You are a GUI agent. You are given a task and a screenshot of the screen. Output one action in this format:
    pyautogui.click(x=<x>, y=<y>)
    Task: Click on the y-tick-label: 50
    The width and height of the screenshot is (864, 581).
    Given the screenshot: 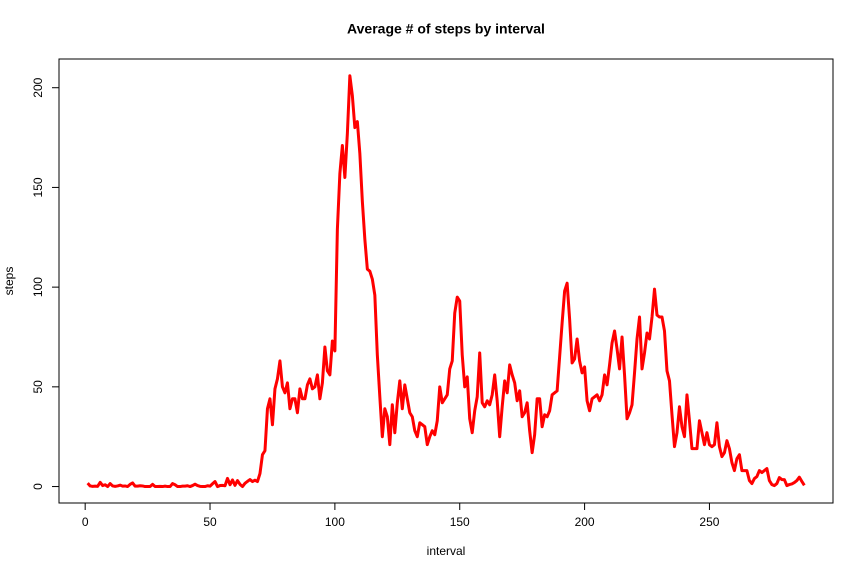 What is the action you would take?
    pyautogui.click(x=38, y=387)
    